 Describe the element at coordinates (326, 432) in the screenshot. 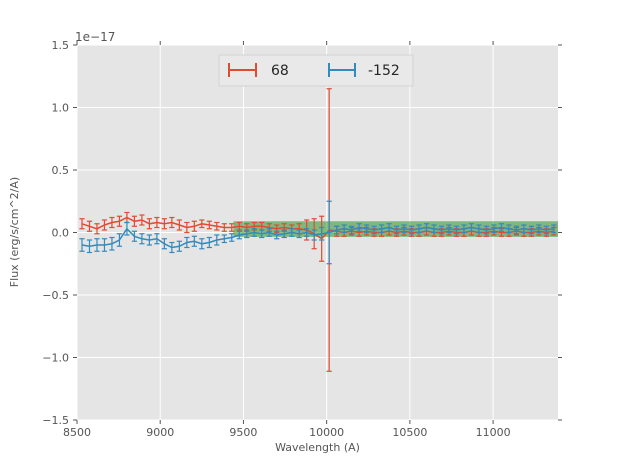

I see `x-tick-label: 10000` at that location.